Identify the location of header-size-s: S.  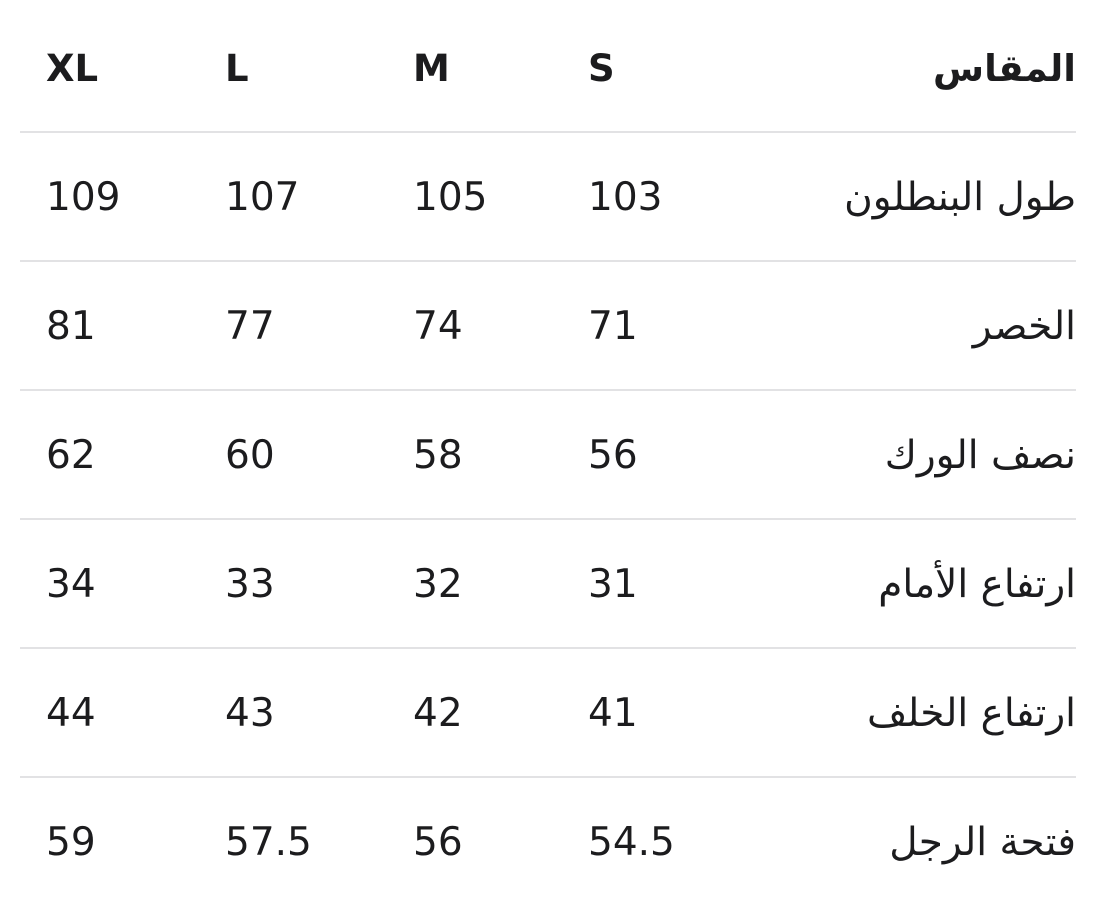
(601, 68).